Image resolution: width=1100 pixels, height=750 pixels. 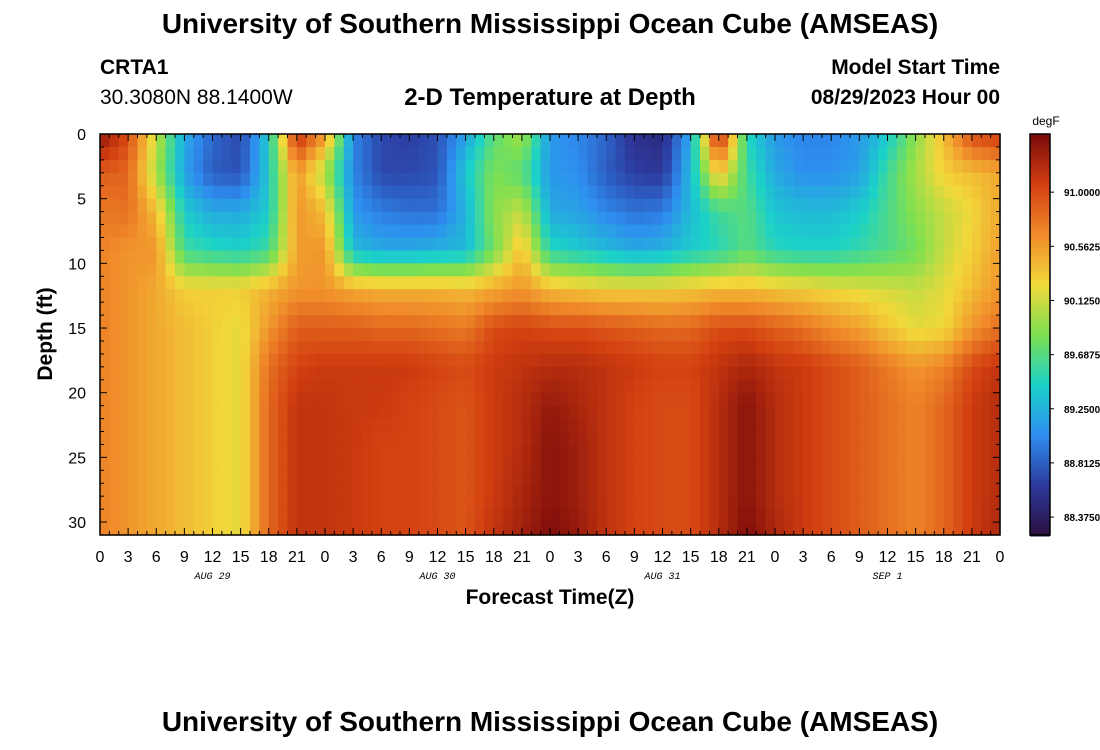 I want to click on colorbar-tick-label: 89.2500, so click(x=1082, y=410).